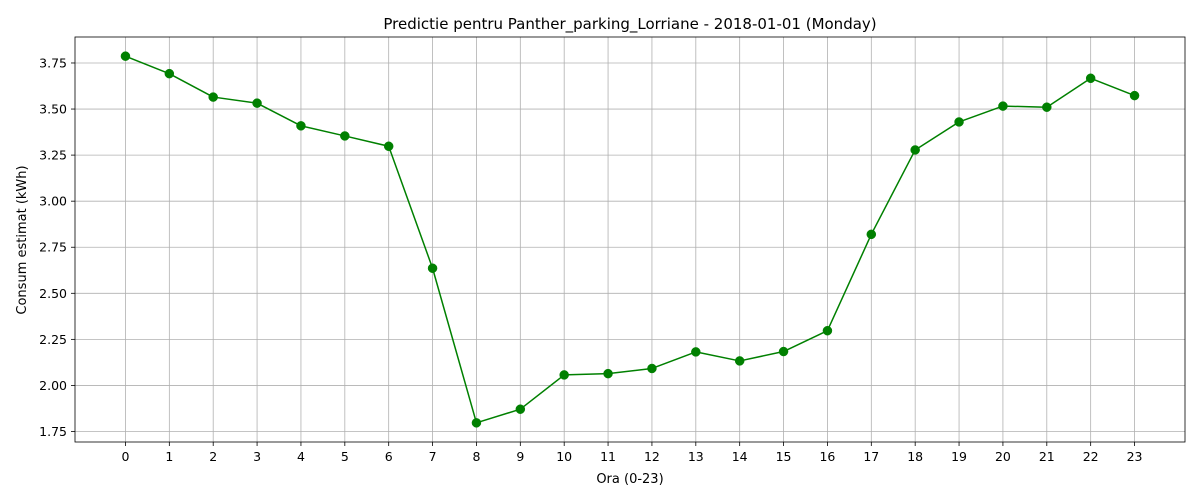 This screenshot has height=500, width=1200. Describe the element at coordinates (125, 456) in the screenshot. I see `x-tick-label: 0` at that location.